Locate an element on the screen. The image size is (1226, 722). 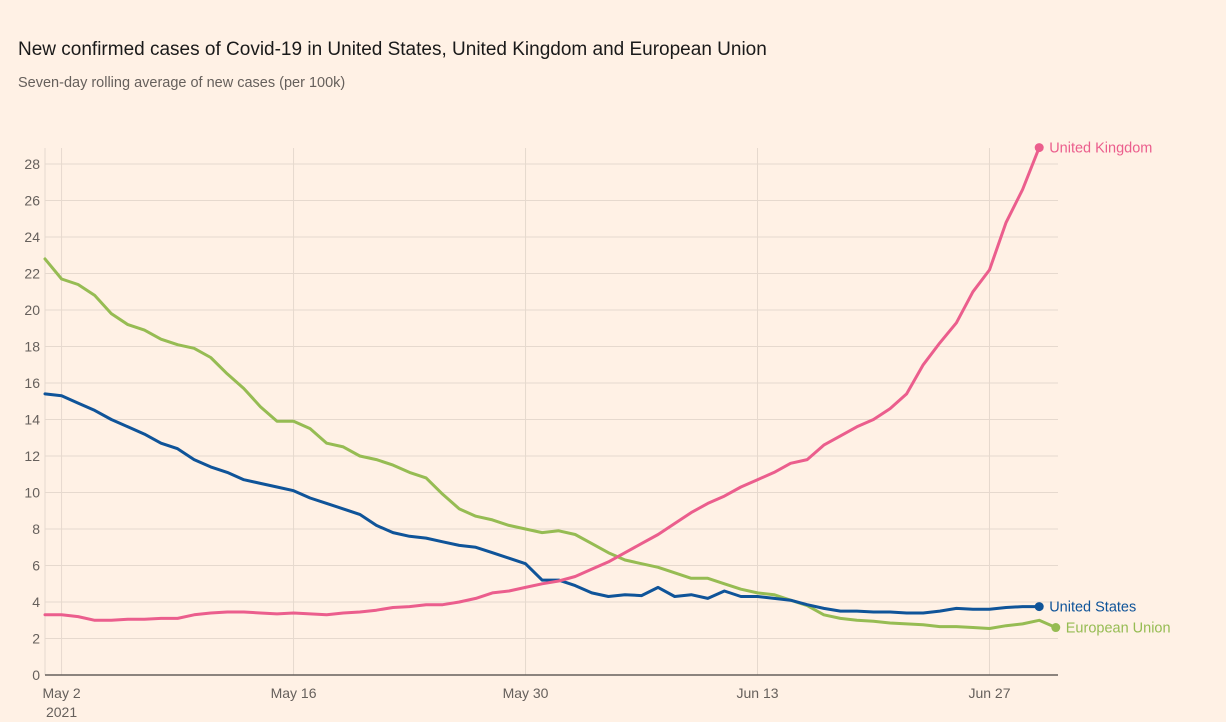
y-tick-label: 16 is located at coordinates (32, 383).